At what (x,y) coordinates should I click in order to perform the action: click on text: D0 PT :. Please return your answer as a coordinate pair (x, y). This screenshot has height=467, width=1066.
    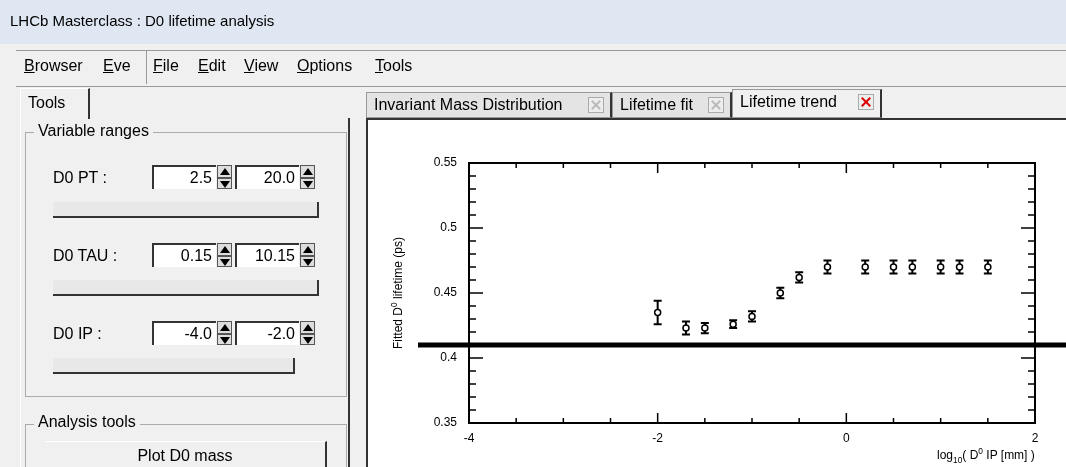
    Looking at the image, I should click on (80, 178).